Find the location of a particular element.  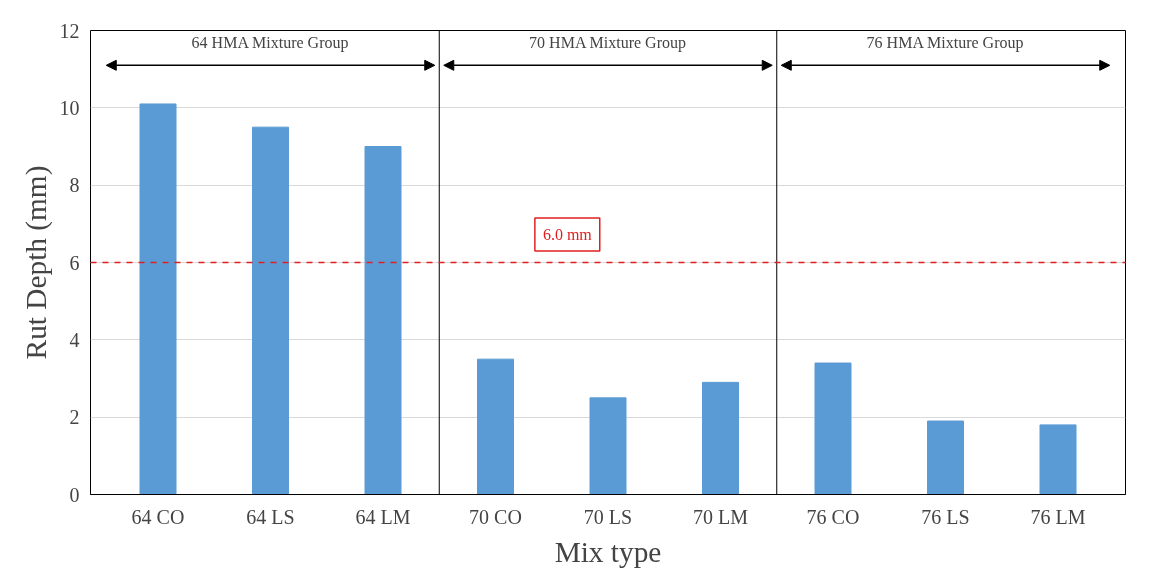

annotation: 76 HMA Mixture Group is located at coordinates (945, 42).